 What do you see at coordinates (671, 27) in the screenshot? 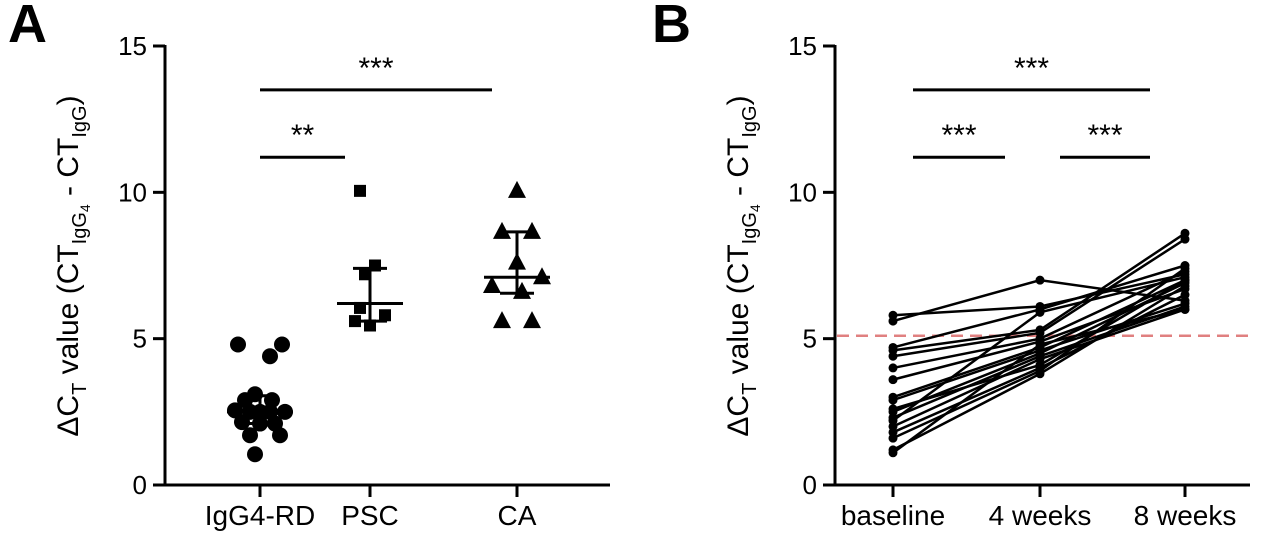
I see `panel-letter-b: B` at bounding box center [671, 27].